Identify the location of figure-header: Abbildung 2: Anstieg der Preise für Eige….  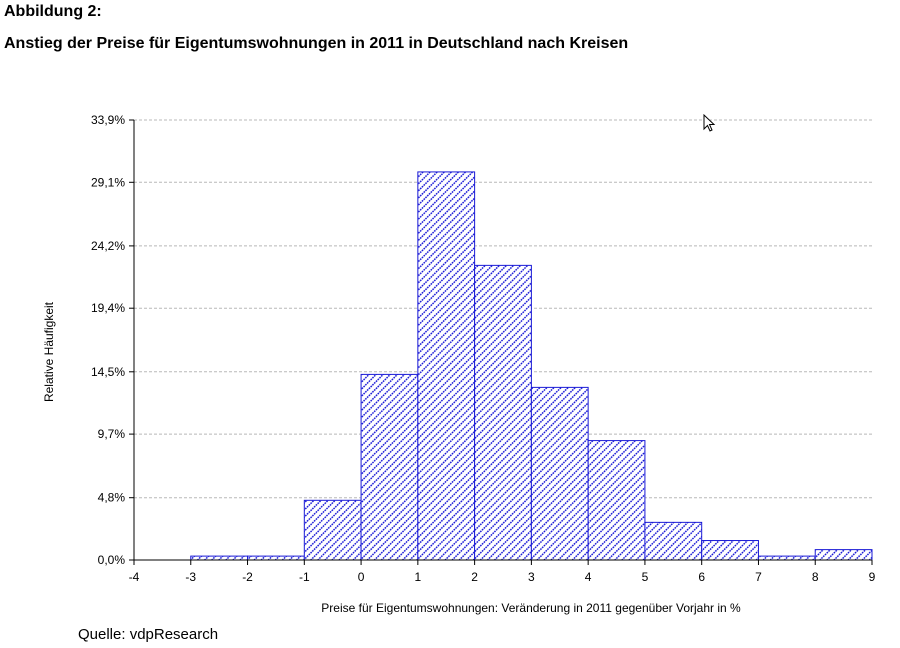
(316, 28).